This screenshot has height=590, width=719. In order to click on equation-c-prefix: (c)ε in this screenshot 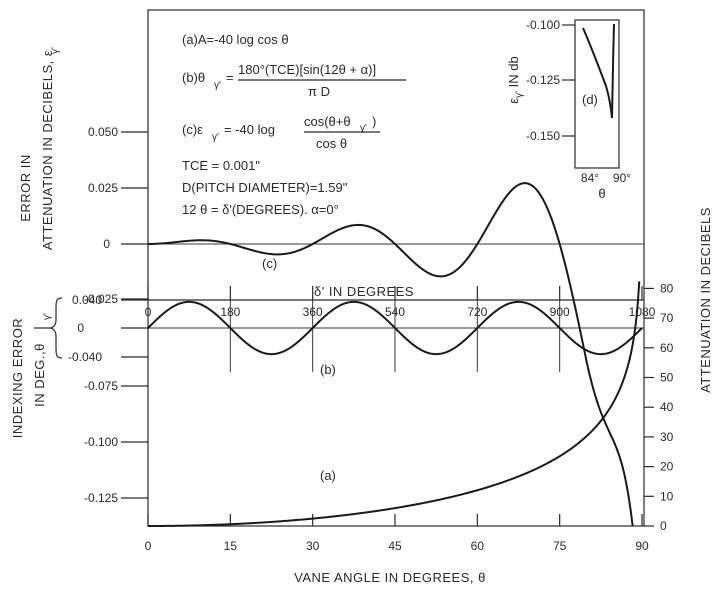, I will do `click(192, 129)`.